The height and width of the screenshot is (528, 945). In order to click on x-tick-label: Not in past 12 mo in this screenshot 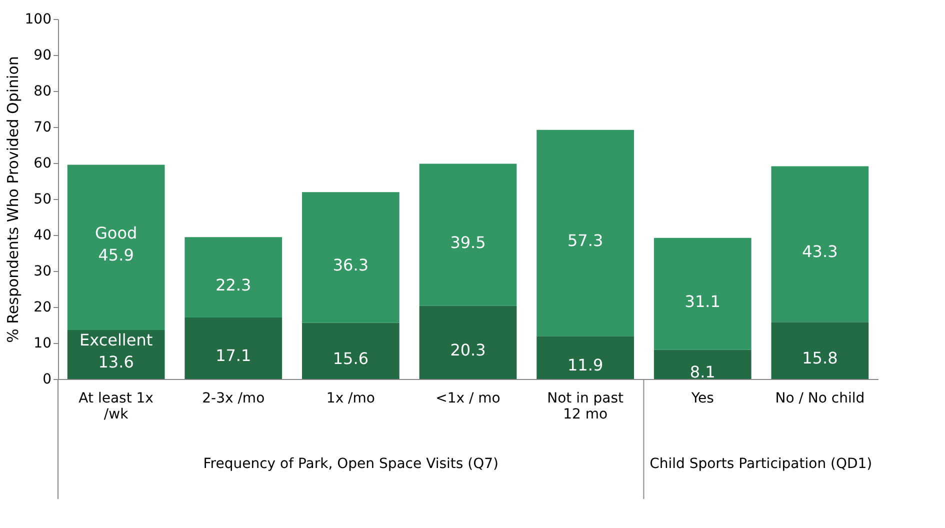, I will do `click(585, 406)`.